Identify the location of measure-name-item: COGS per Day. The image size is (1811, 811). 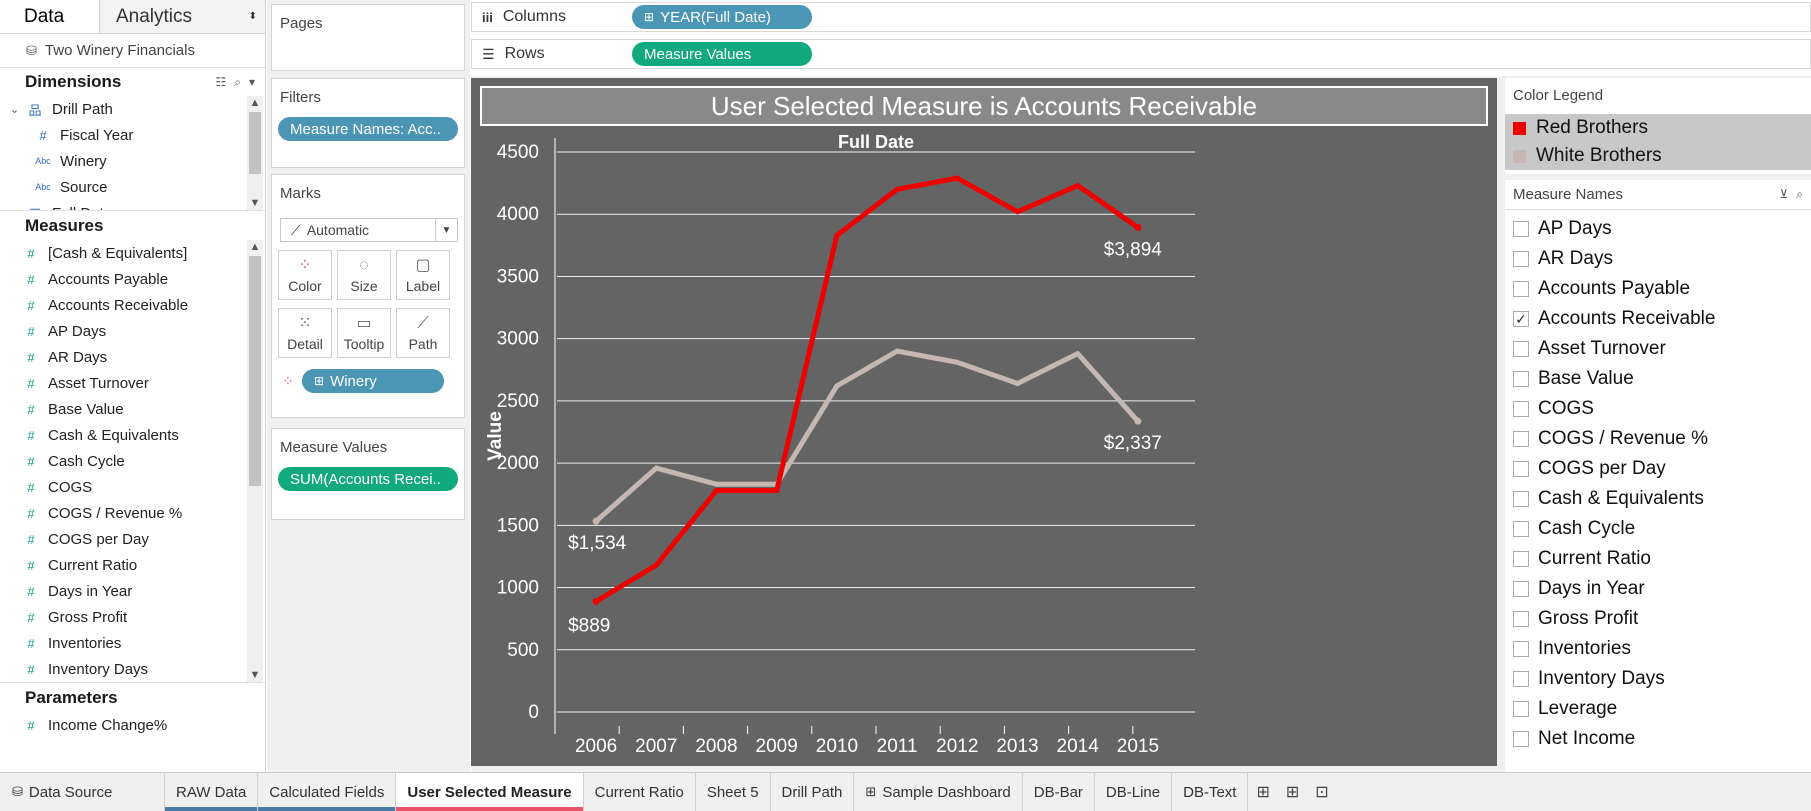
(1658, 469).